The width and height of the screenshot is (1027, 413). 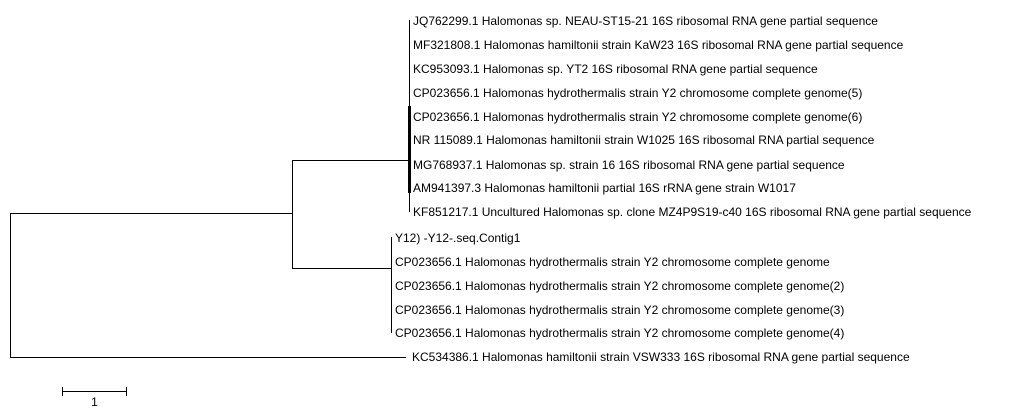 I want to click on branch-line-root-horizontal, so click(x=151, y=213).